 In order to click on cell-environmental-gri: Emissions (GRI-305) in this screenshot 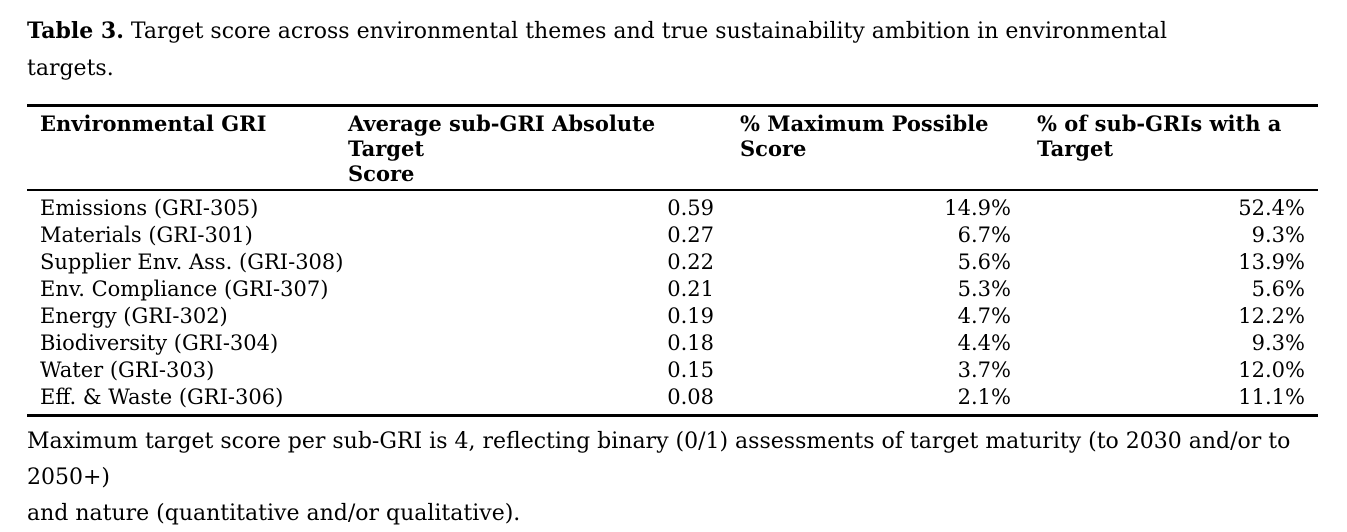, I will do `click(149, 208)`.